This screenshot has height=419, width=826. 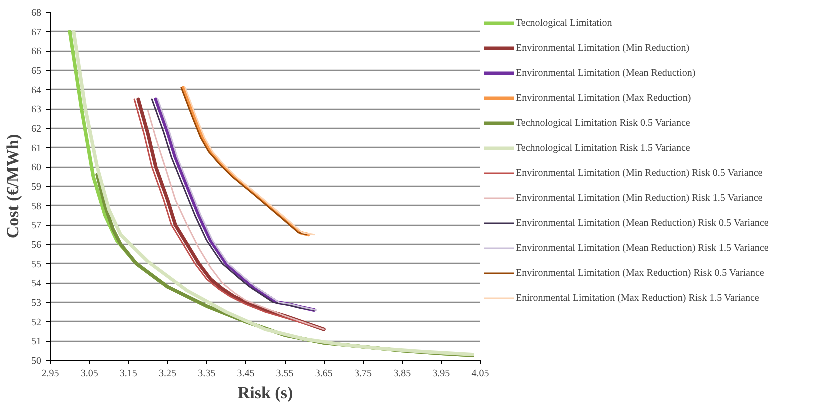 What do you see at coordinates (606, 73) in the screenshot?
I see `legend-label: Environmental Limitation (Mean Reduction)` at bounding box center [606, 73].